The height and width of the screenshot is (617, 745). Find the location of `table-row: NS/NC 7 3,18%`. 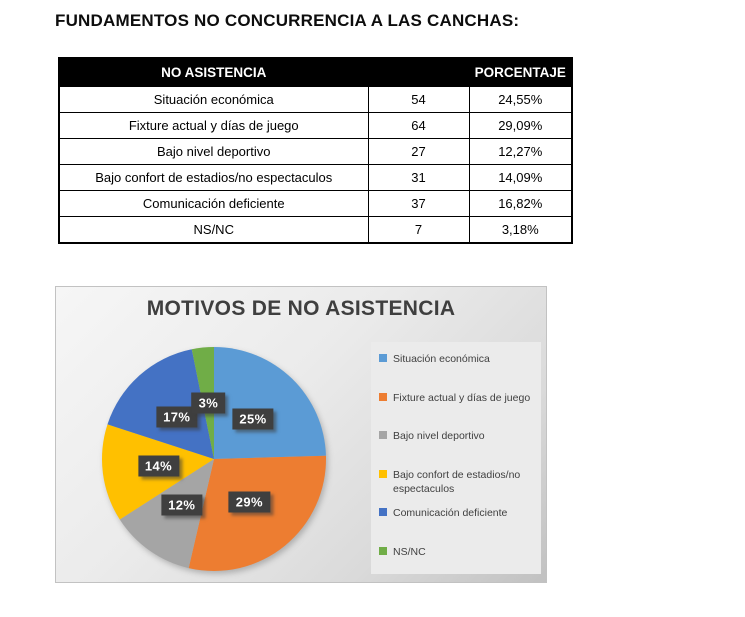

table-row: NS/NC 7 3,18% is located at coordinates (315, 230).